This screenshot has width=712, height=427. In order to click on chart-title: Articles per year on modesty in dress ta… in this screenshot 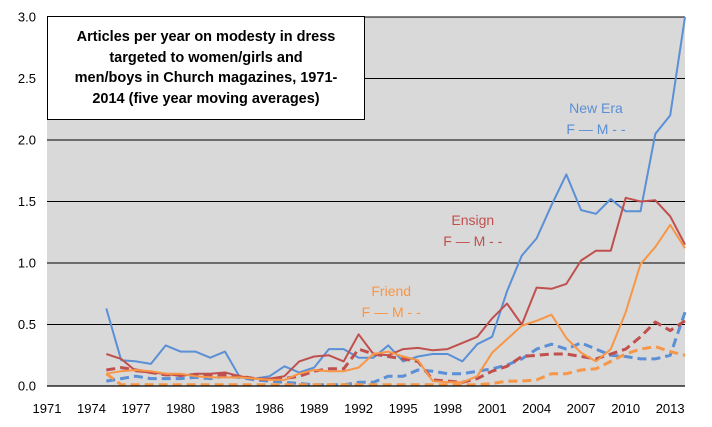, I will do `click(206, 68)`.